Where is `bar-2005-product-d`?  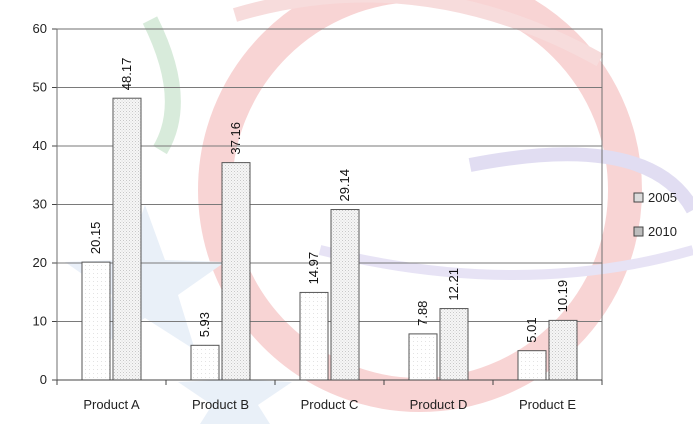 bar-2005-product-d is located at coordinates (423, 357).